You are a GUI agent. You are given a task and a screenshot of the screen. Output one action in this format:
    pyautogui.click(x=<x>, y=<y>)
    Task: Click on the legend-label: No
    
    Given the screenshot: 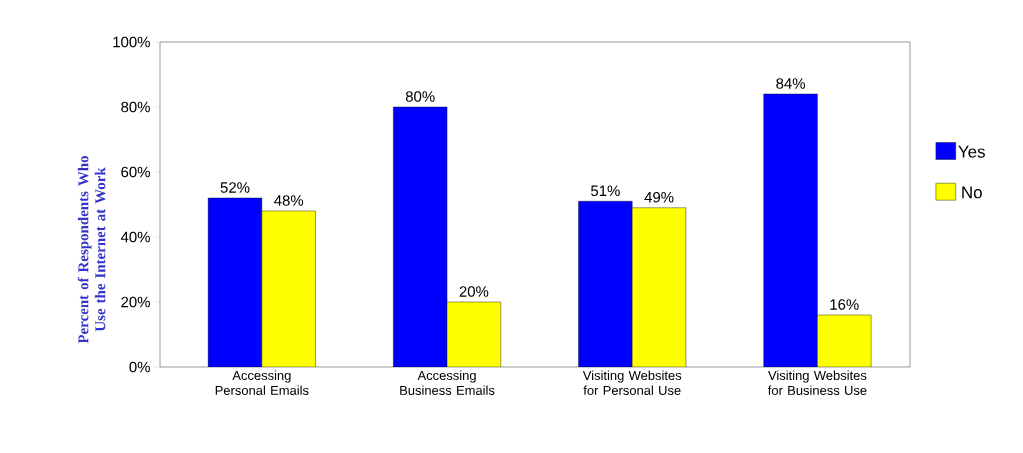 What is the action you would take?
    pyautogui.click(x=972, y=192)
    